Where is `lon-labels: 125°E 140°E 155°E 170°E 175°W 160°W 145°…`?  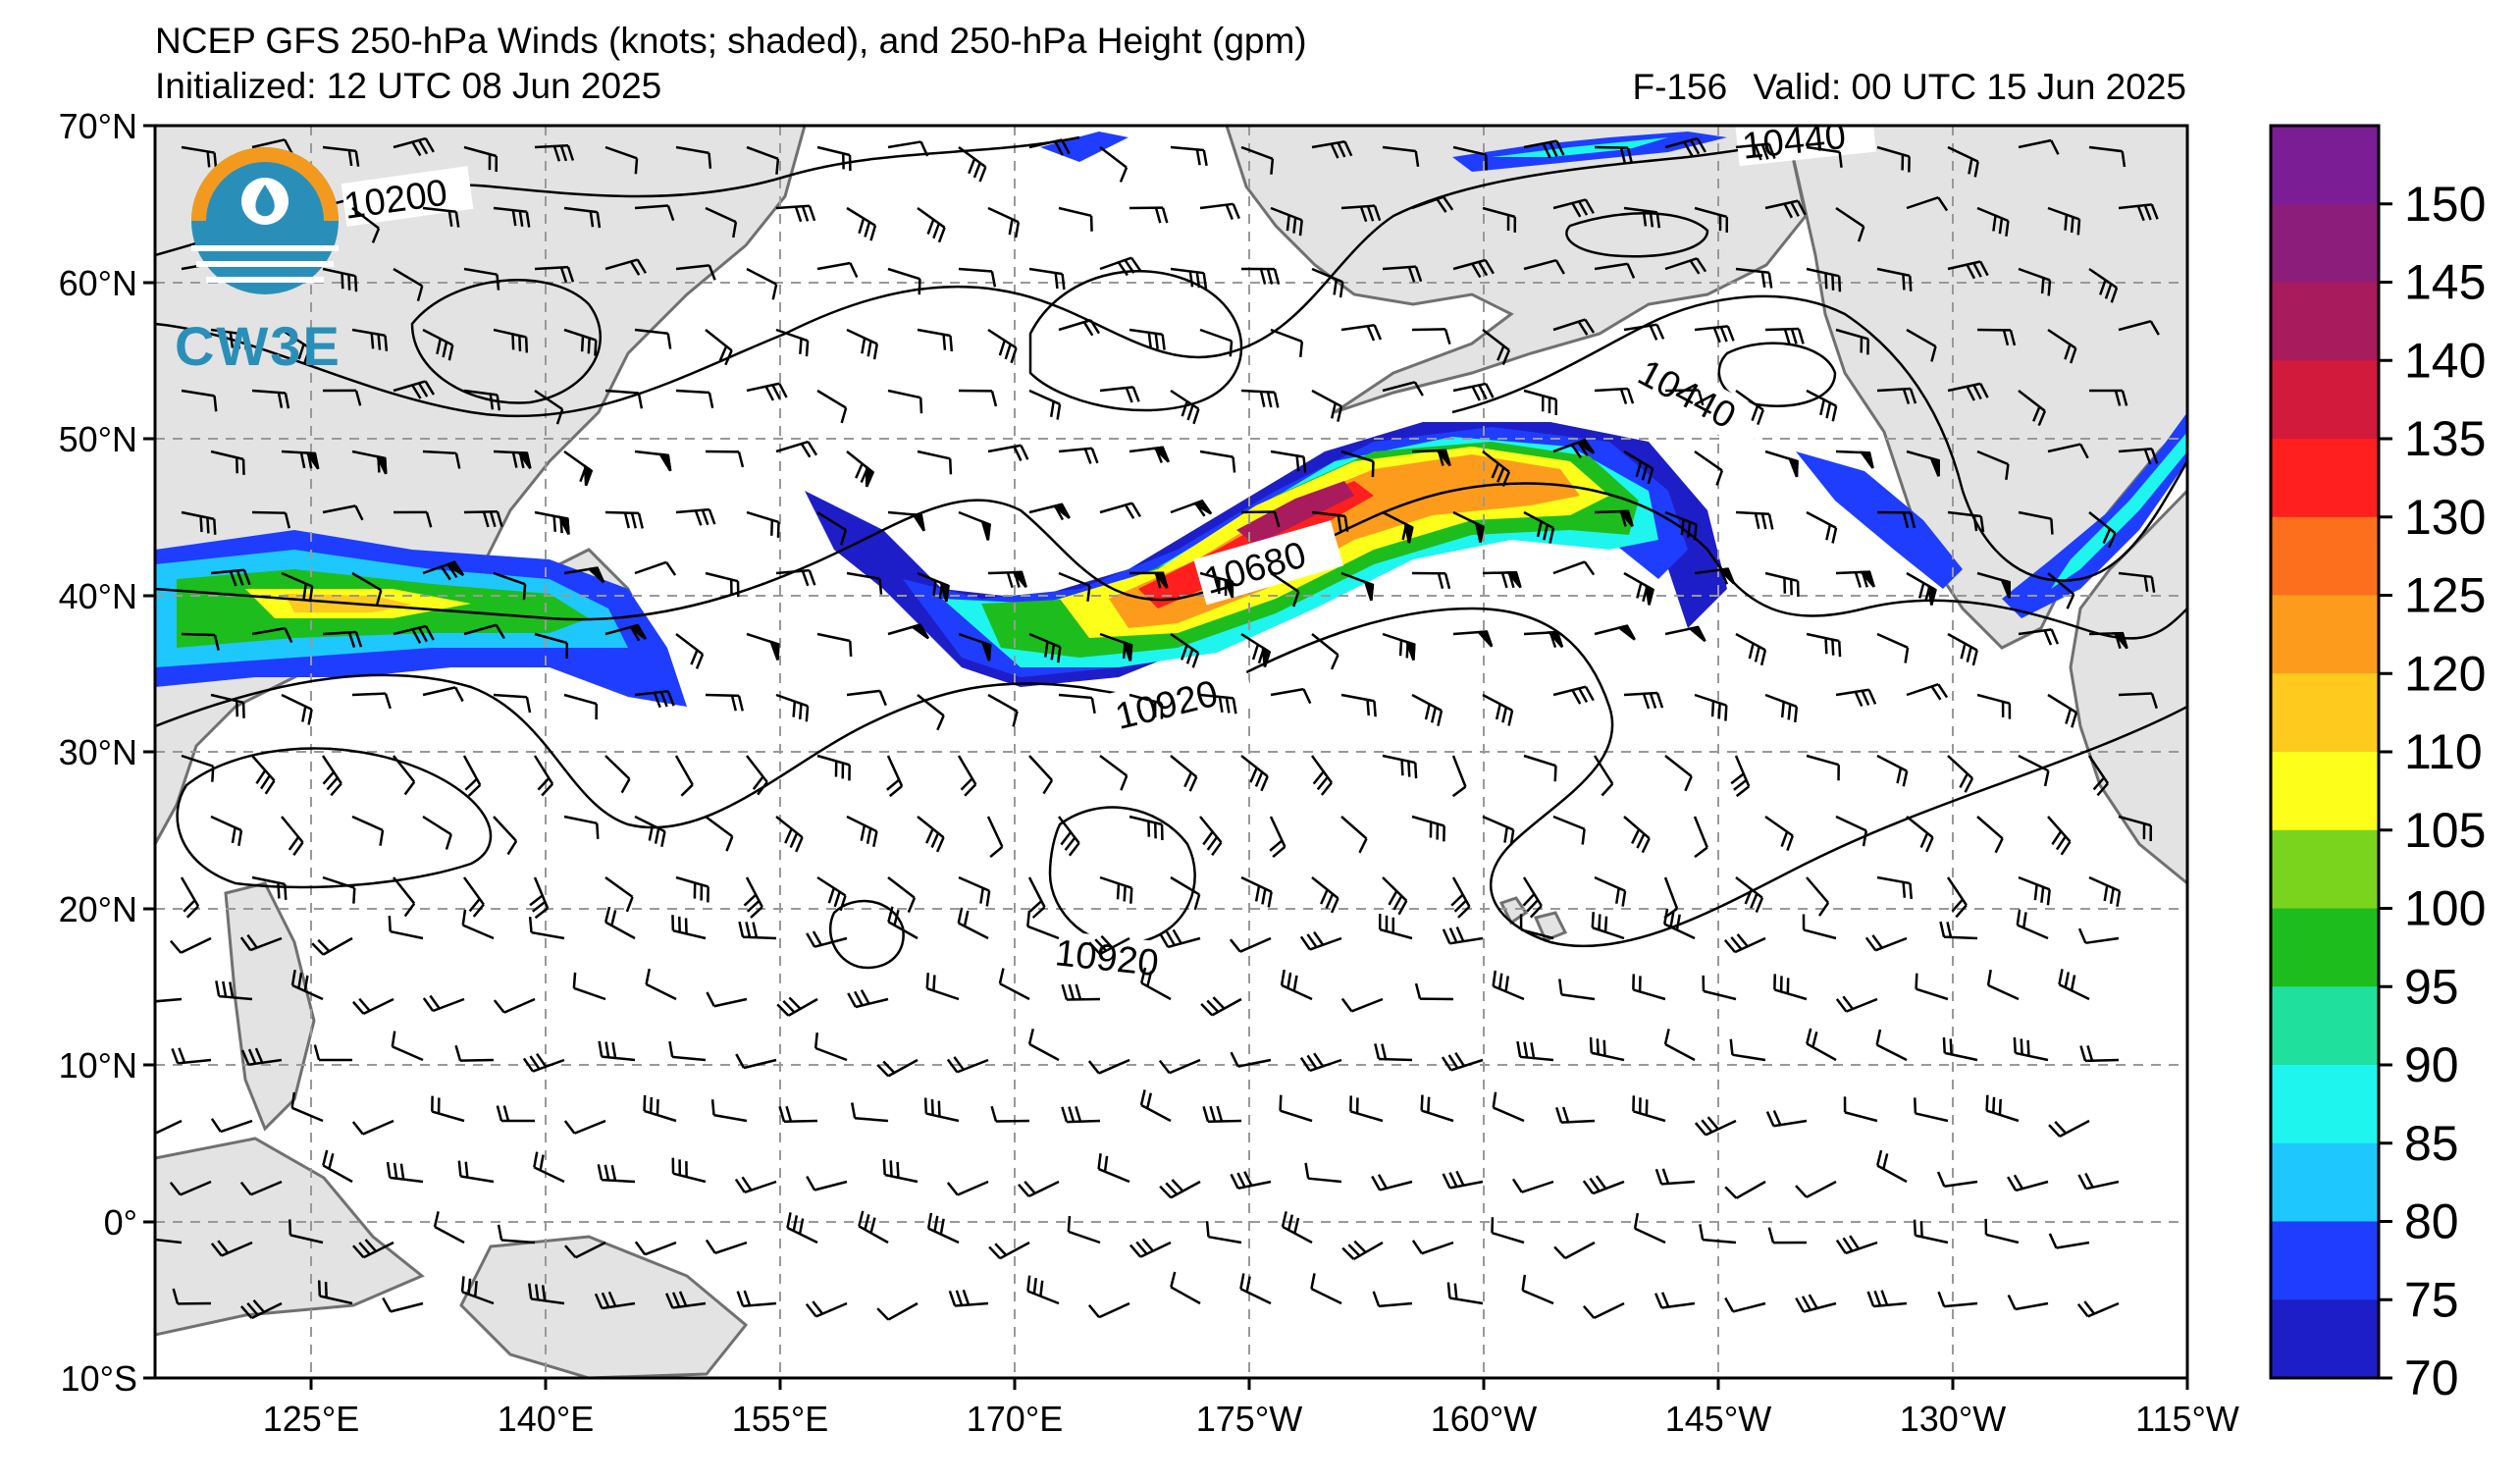 lon-labels: 125°E 140°E 155°E 170°E 175°W 160°W 145°… is located at coordinates (1251, 1419).